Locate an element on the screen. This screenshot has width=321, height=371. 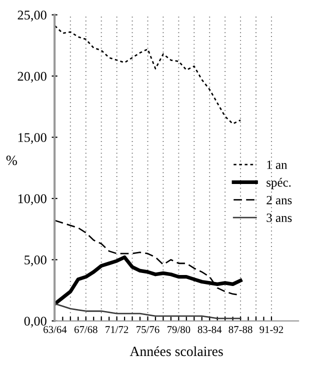
y-tick-label: 20,00 is located at coordinates (32, 77).